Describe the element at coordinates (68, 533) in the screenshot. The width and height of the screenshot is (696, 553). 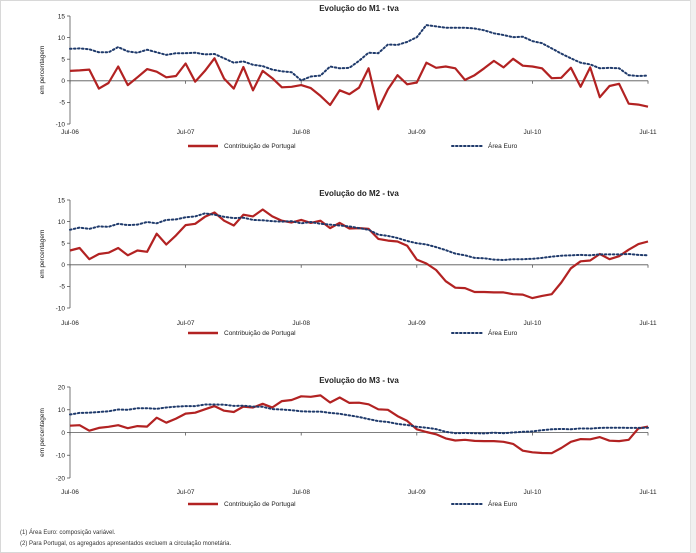
I see `footnote-1: (1) Área Euro: composição variável.` at that location.